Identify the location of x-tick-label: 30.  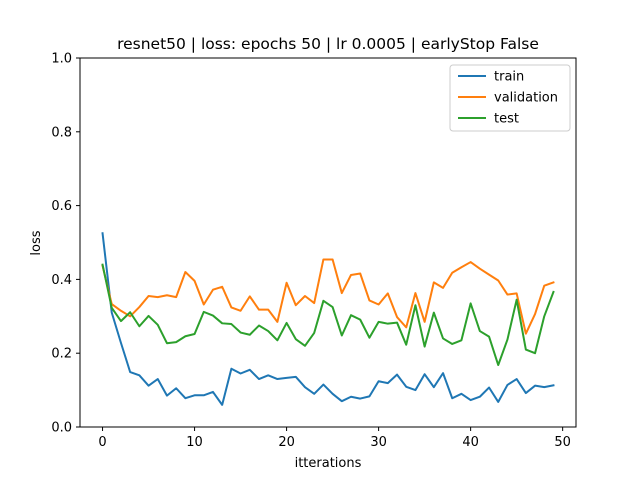
(378, 442).